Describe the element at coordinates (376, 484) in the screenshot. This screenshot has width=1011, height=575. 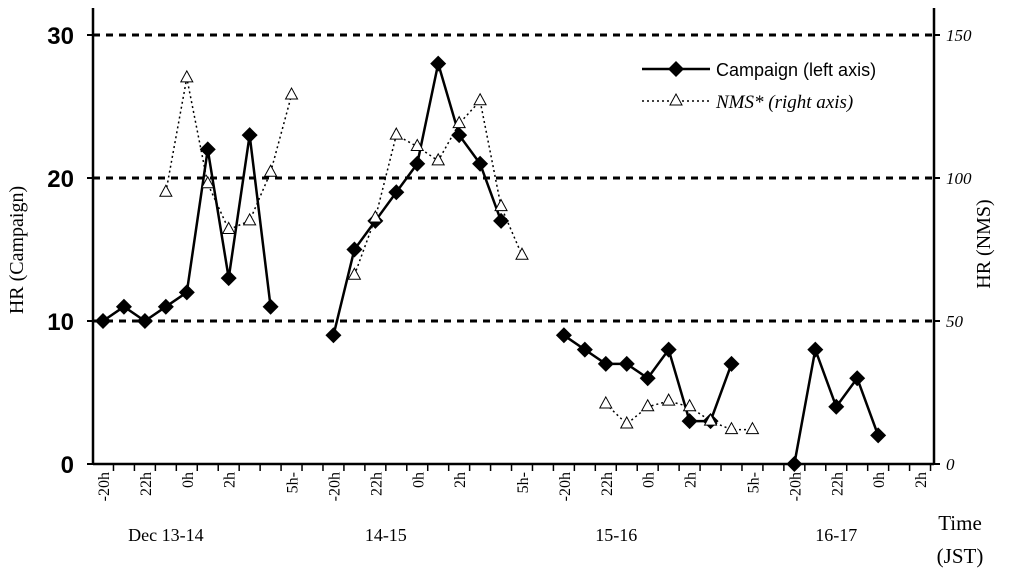
I see `x-tick-label-6: 22h` at that location.